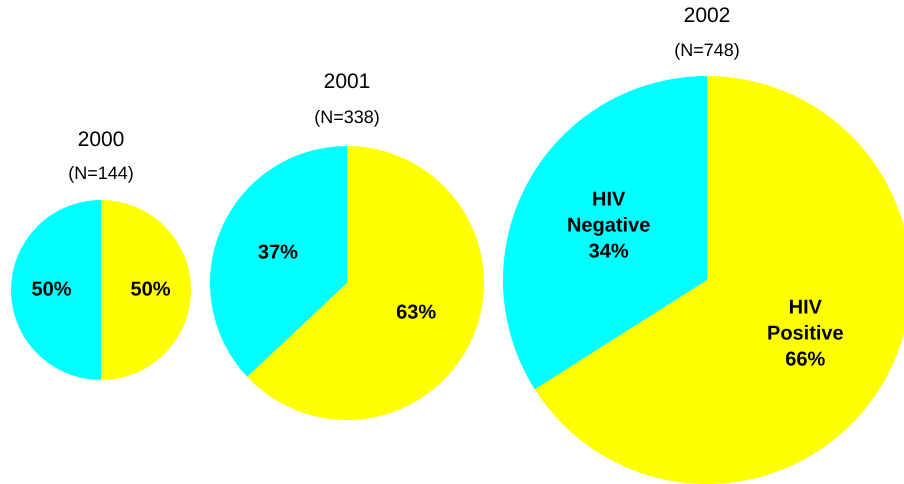 The height and width of the screenshot is (484, 904). What do you see at coordinates (416, 312) in the screenshot?
I see `data-label: 63%` at bounding box center [416, 312].